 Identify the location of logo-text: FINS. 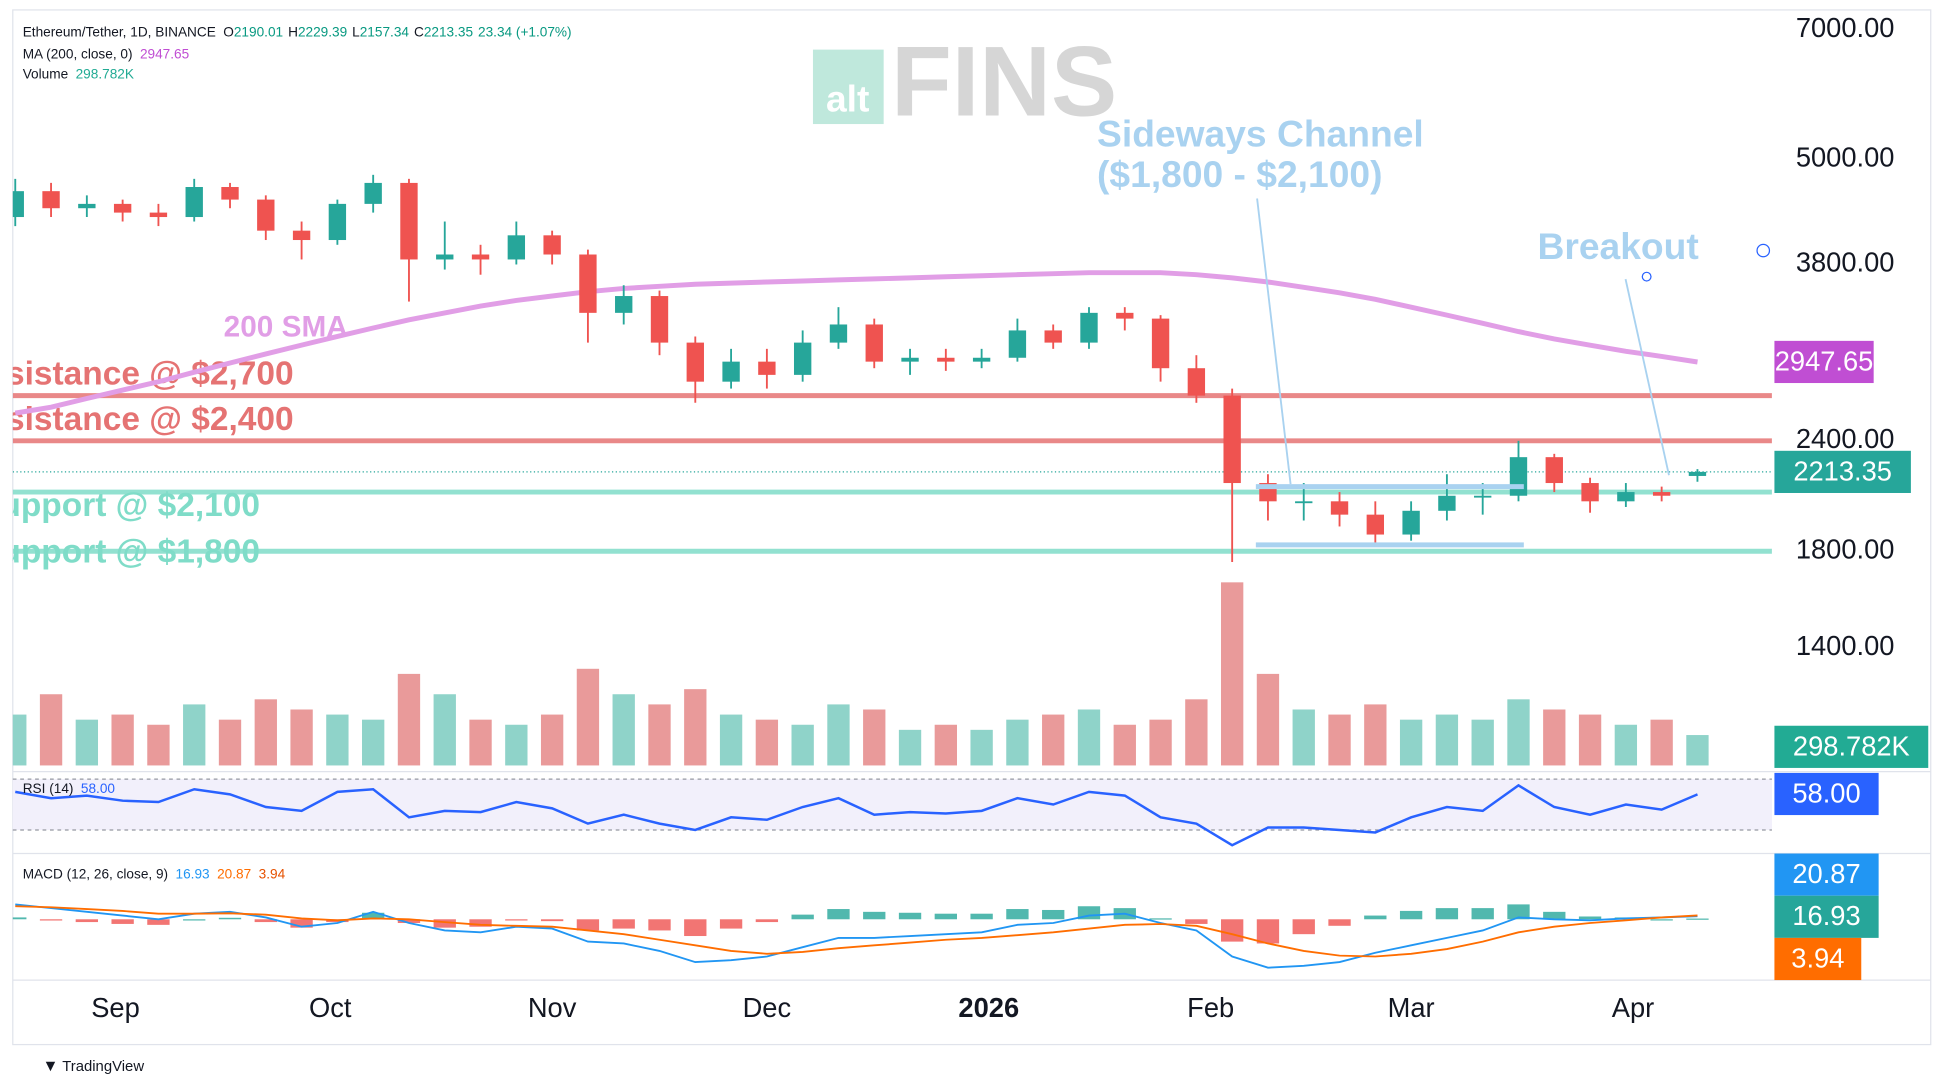
(1004, 82).